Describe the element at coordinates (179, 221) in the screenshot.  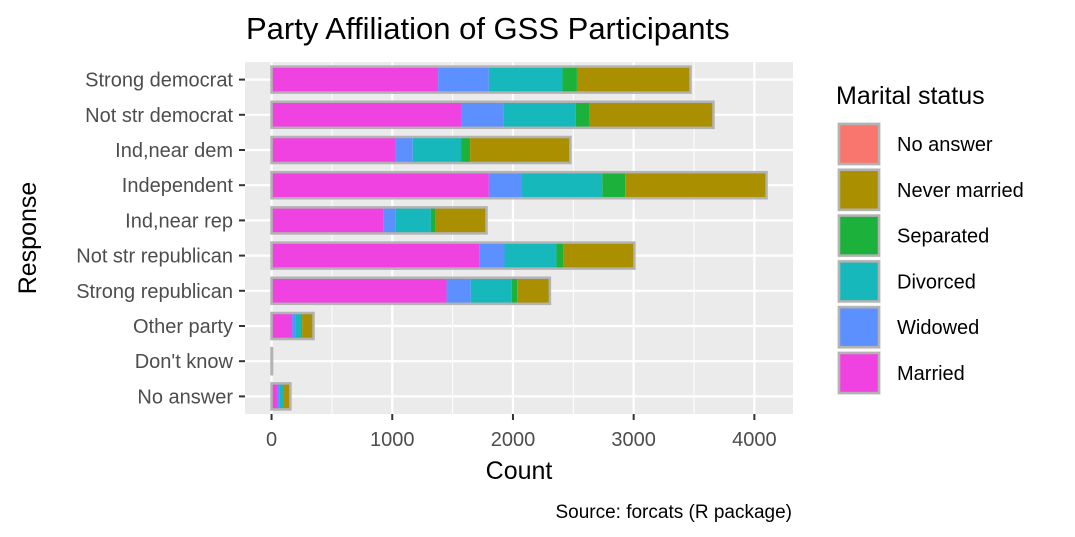
I see `y-tick-label: Ind,near rep` at that location.